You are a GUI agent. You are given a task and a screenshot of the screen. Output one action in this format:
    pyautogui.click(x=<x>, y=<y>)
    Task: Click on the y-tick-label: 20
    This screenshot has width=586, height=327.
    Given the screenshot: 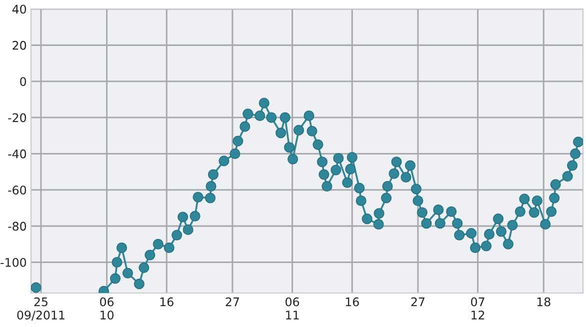 What is the action you would take?
    pyautogui.click(x=19, y=45)
    